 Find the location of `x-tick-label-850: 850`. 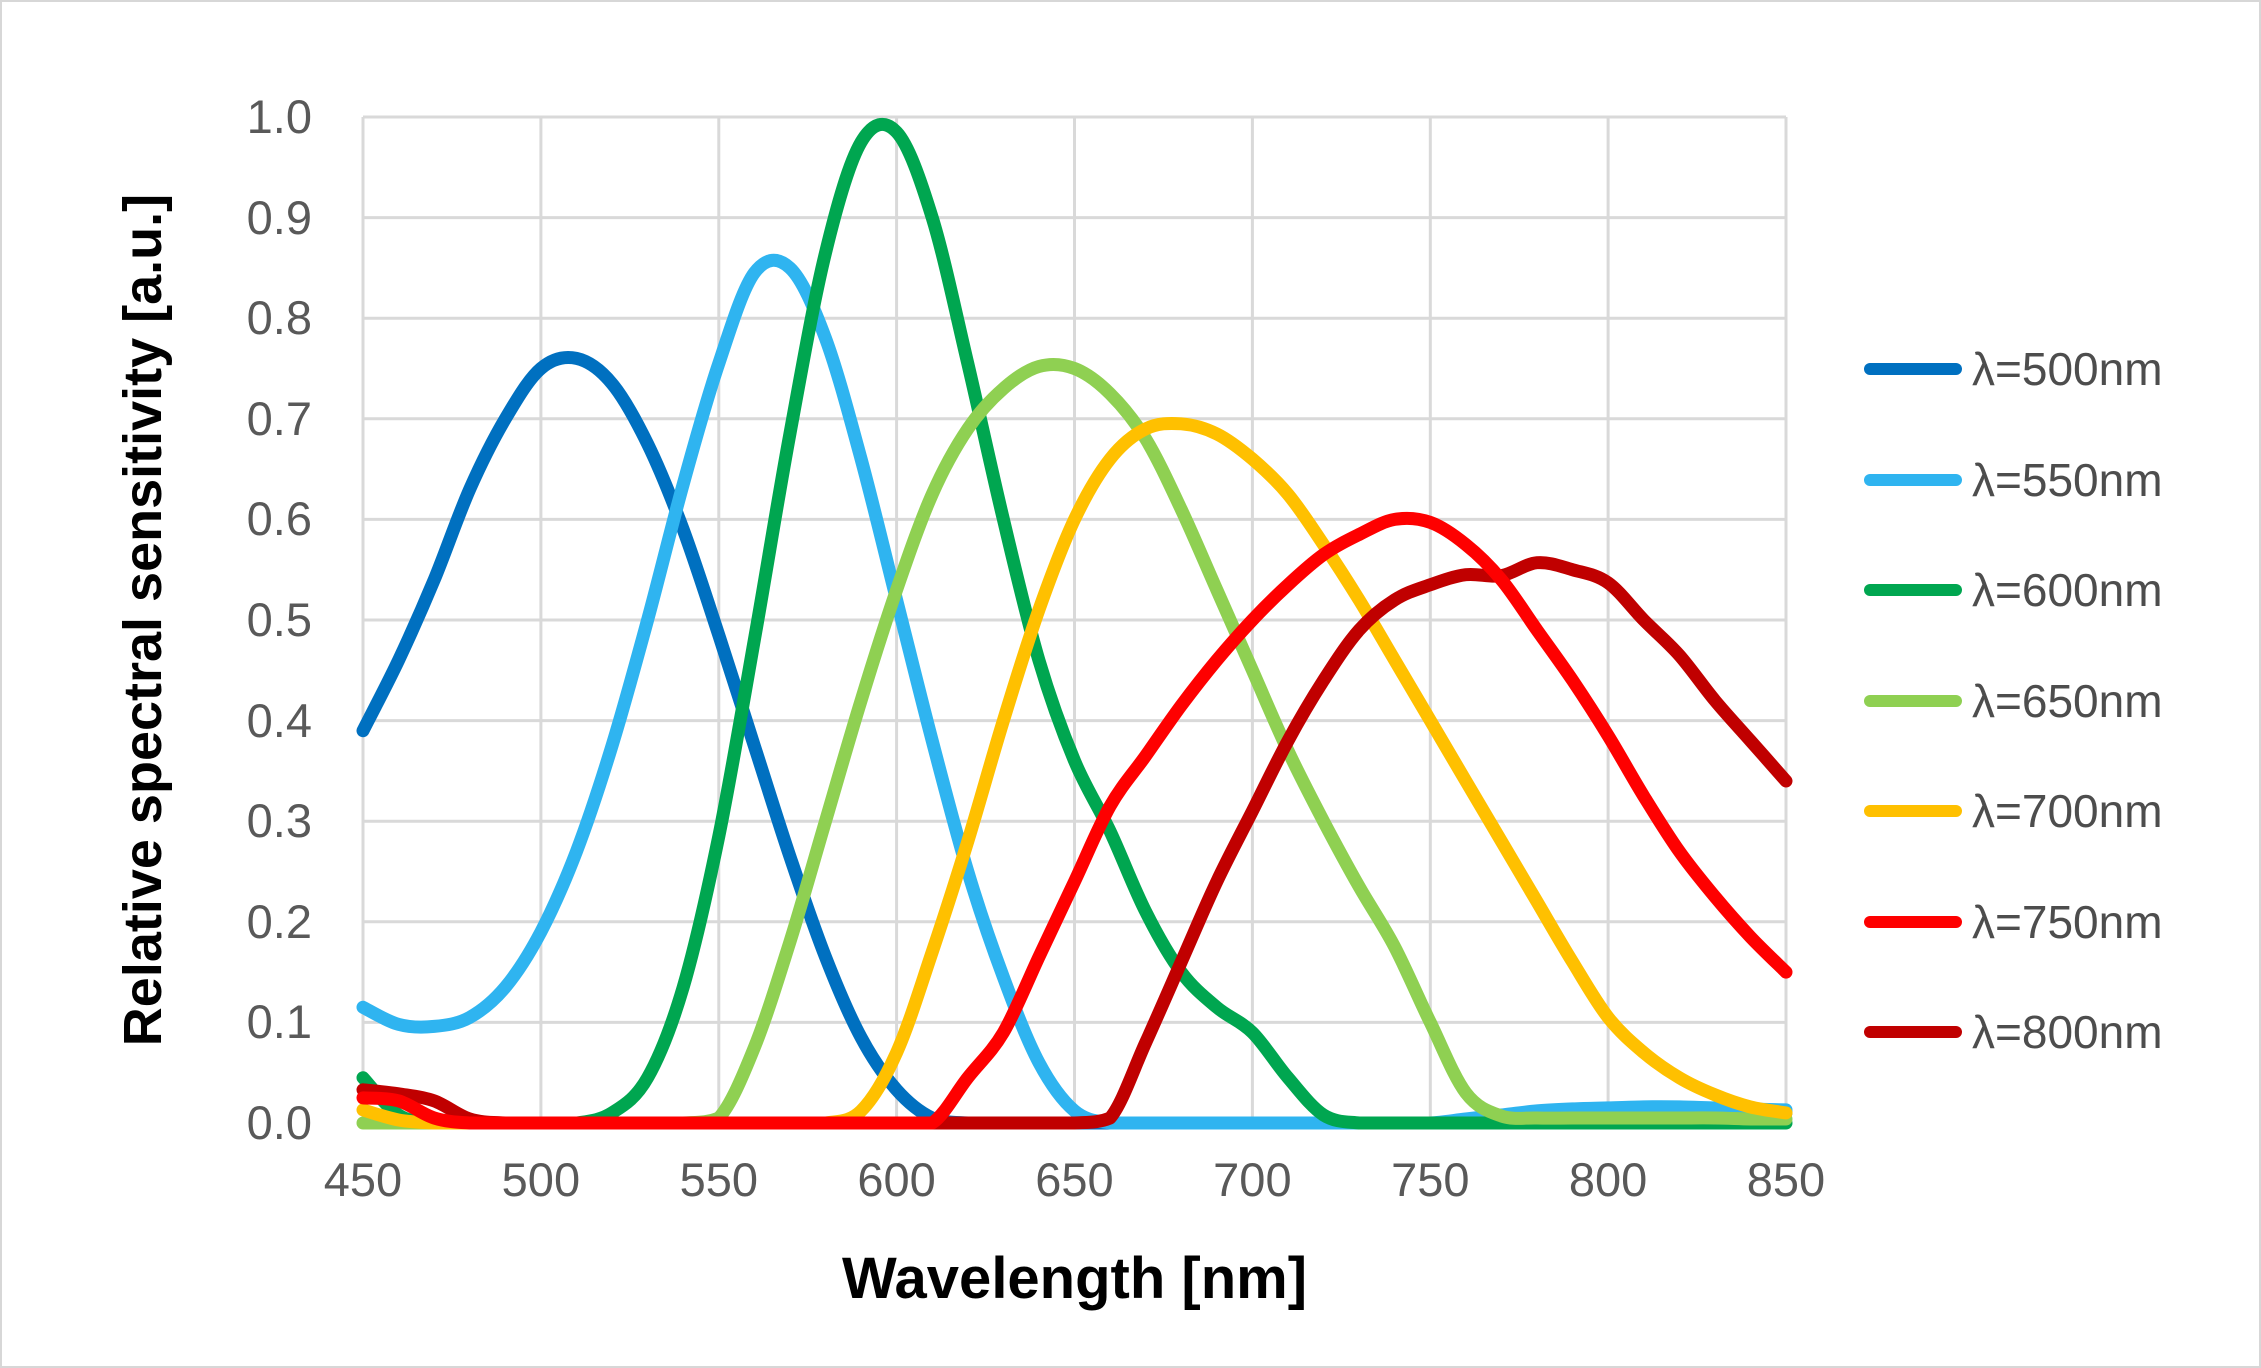

x-tick-label-850: 850 is located at coordinates (1786, 1179).